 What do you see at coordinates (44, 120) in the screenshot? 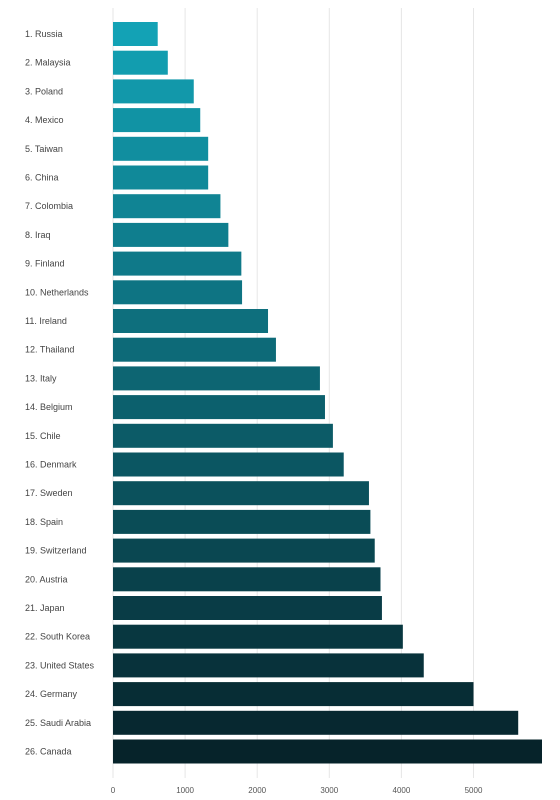
I see `category-label: 4. Mexico` at bounding box center [44, 120].